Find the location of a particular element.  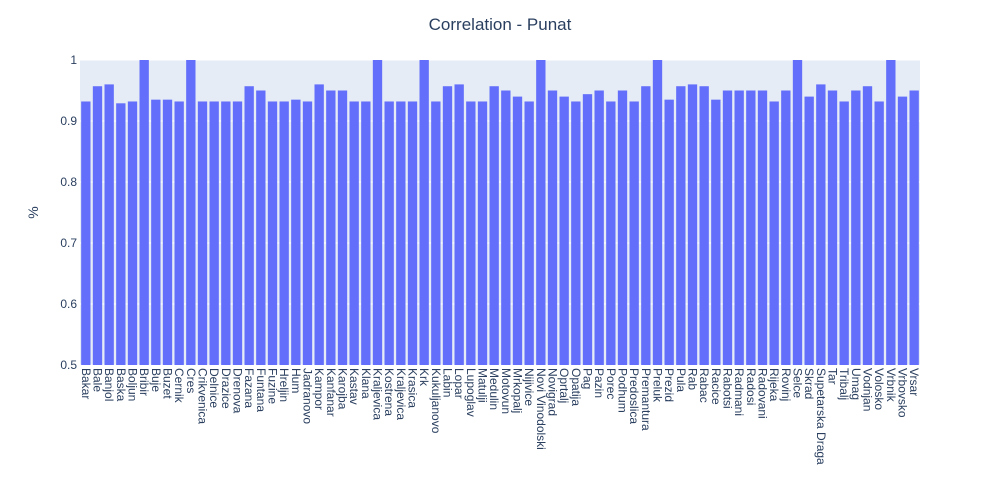

x-tick-label: Boljun is located at coordinates (133, 384).